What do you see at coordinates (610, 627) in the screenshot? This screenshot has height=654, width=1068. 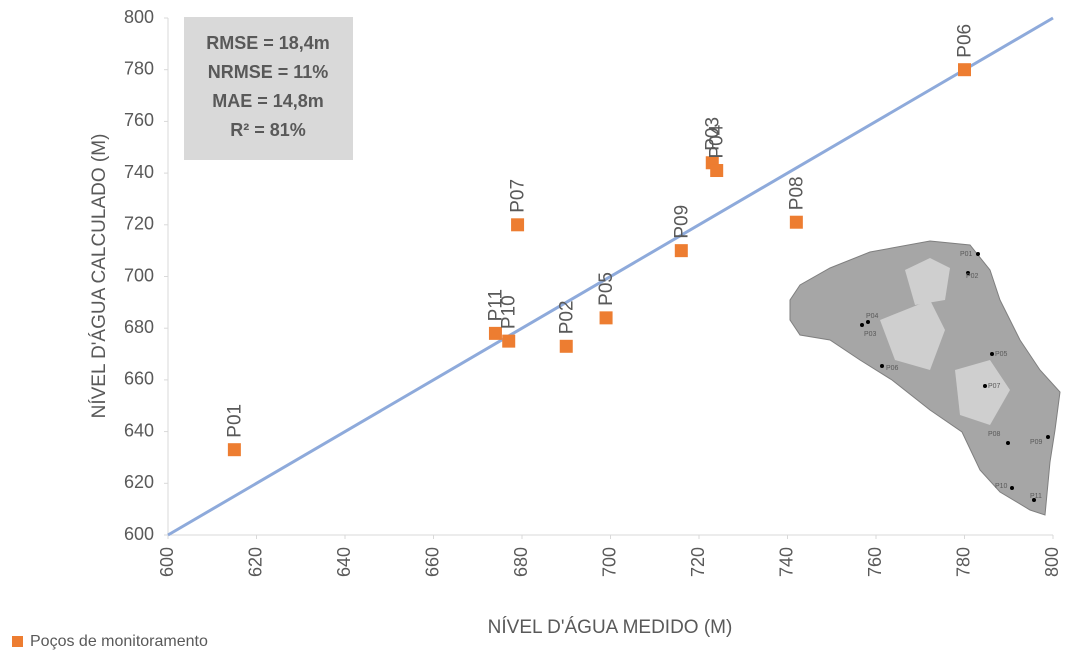 I see `x-axis-label: NÍVEL D'ÁGUA MEDIDO (M)` at bounding box center [610, 627].